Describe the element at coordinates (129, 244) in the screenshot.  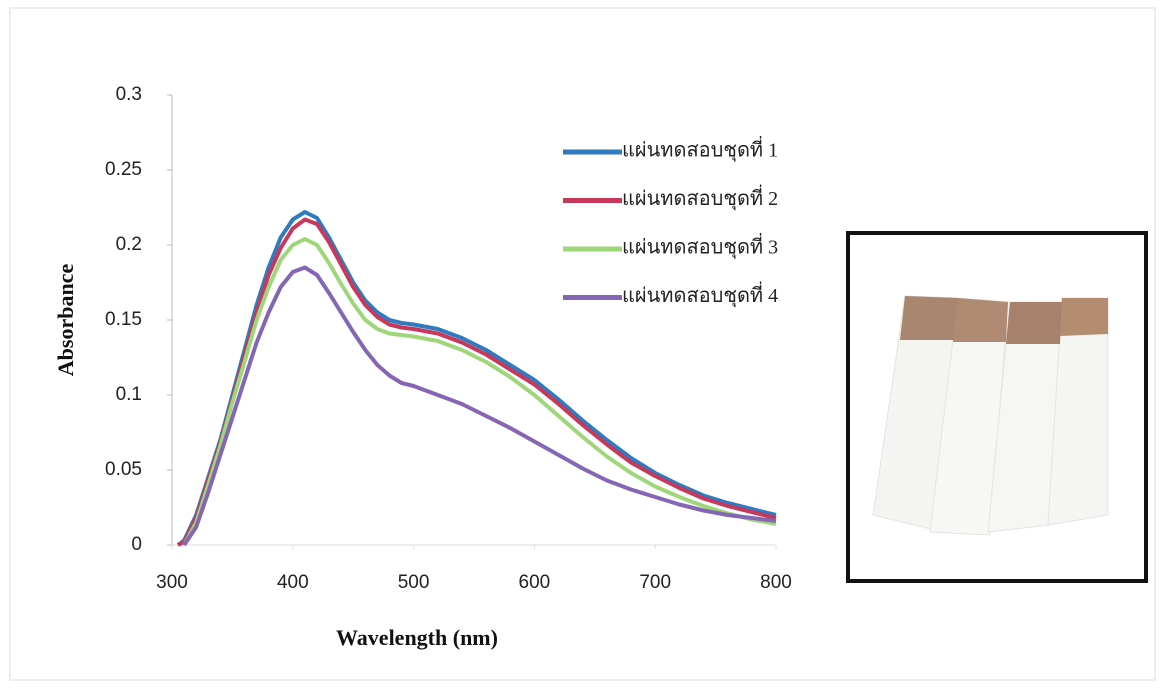
I see `y-tick-label: 0.2` at that location.